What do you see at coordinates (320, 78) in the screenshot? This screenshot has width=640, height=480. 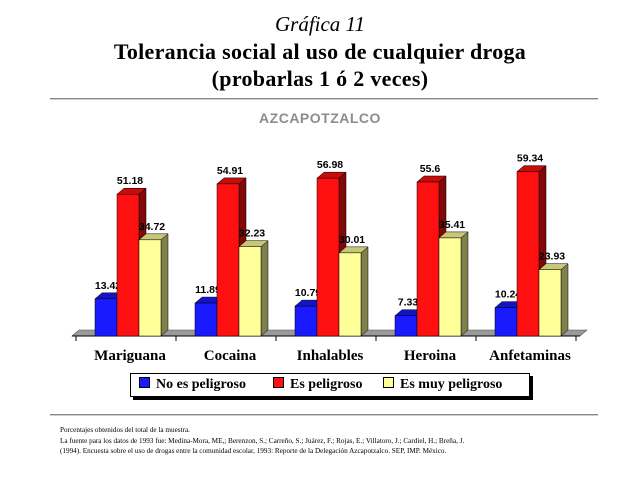 I see `chart-title-line-2: (probarlas 1 ó 2 veces)` at bounding box center [320, 78].